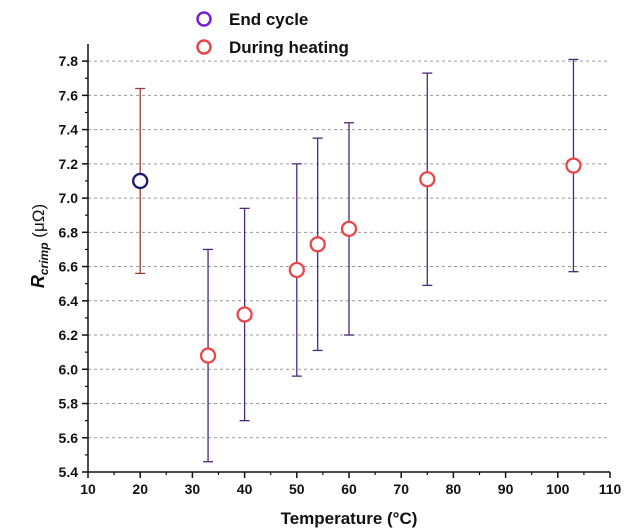 The height and width of the screenshot is (532, 632). Describe the element at coordinates (140, 489) in the screenshot. I see `x-tick-label: 20` at that location.